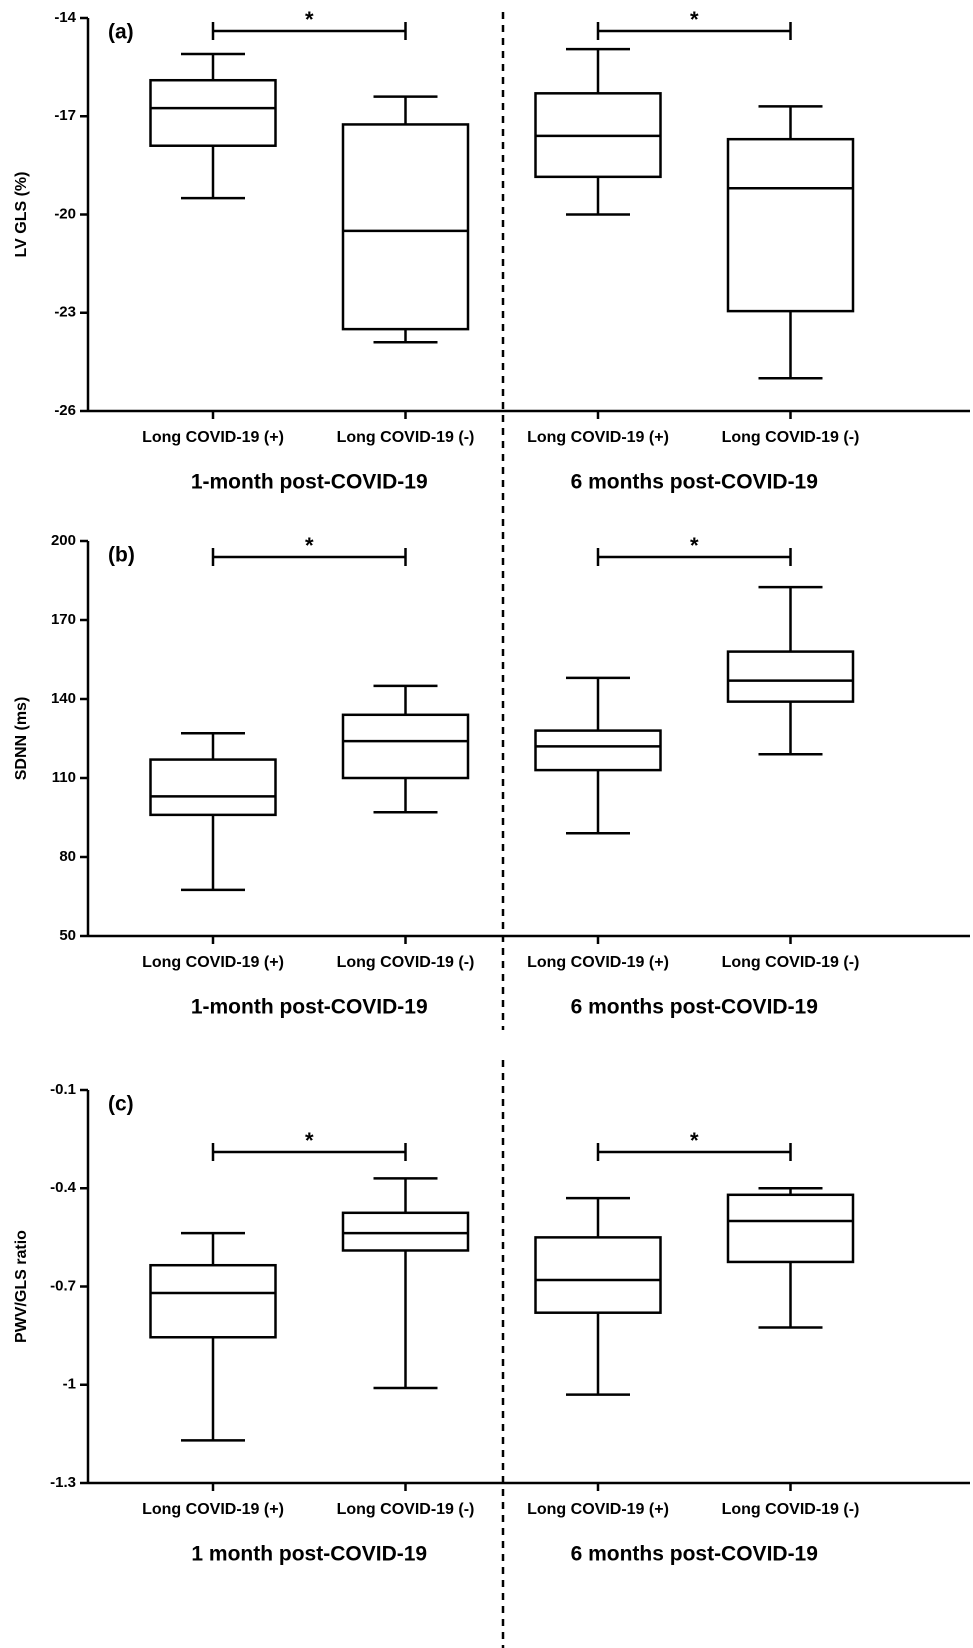 Image resolution: width=973 pixels, height=1648 pixels. I want to click on y-tick-label: -0.4, so click(63, 1187).